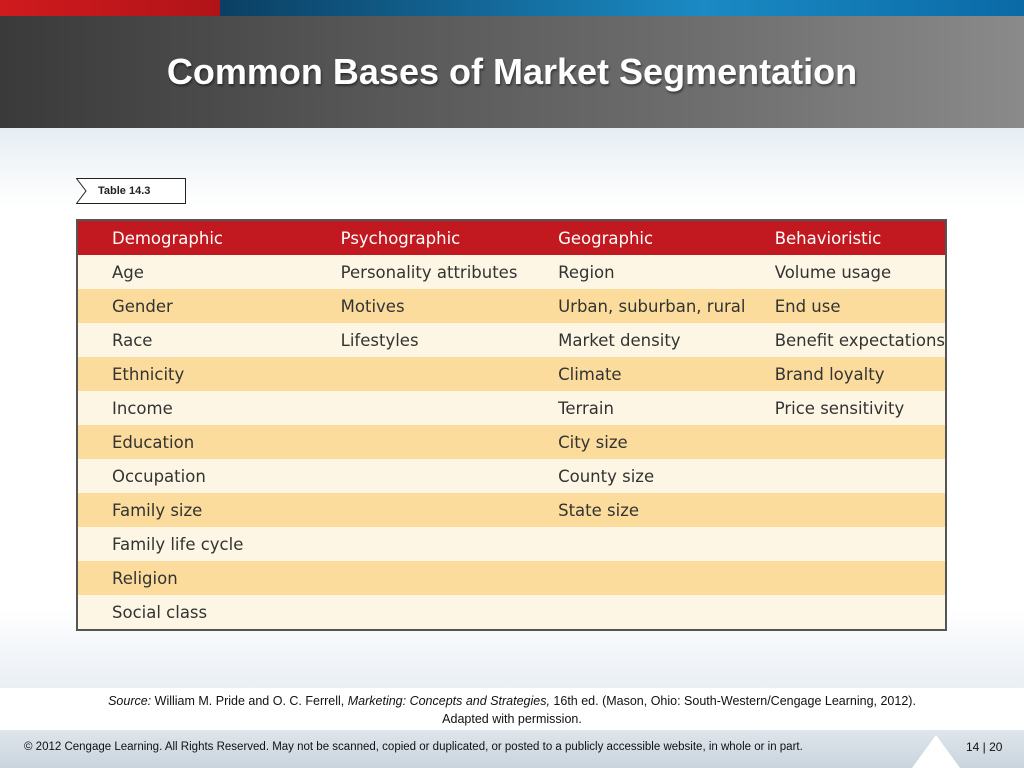 This screenshot has height=768, width=1024. Describe the element at coordinates (448, 701) in the screenshot. I see `source-book-title: Marketing: Concepts and Strategies,` at that location.